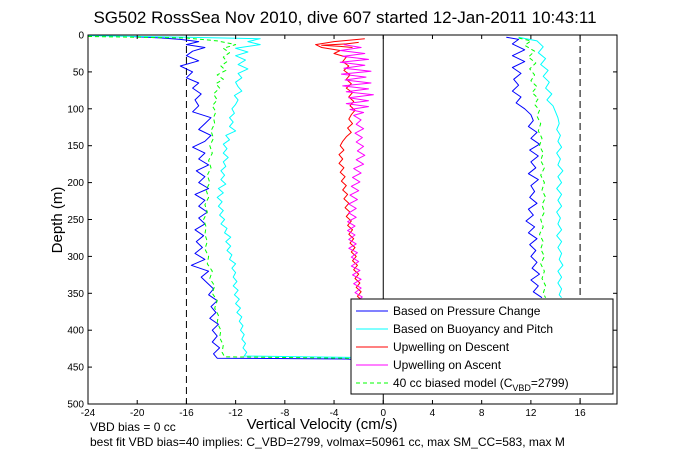 This screenshot has height=454, width=681. Describe the element at coordinates (581, 413) in the screenshot. I see `x-tick-label: 16` at that location.